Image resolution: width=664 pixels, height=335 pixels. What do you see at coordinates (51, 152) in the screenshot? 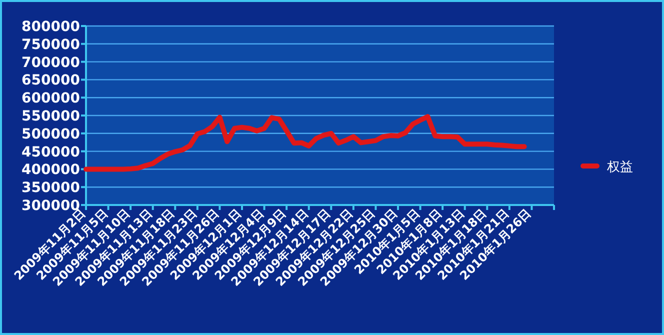
I see `y-tick-label: 450000` at bounding box center [51, 152].